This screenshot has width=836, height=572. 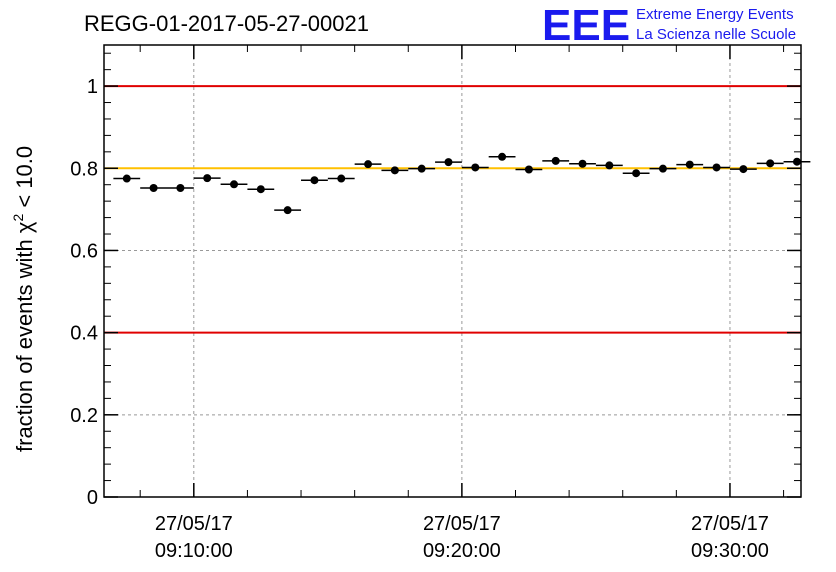 What do you see at coordinates (84, 169) in the screenshot?
I see `y-tick-label: 0.8` at bounding box center [84, 169].